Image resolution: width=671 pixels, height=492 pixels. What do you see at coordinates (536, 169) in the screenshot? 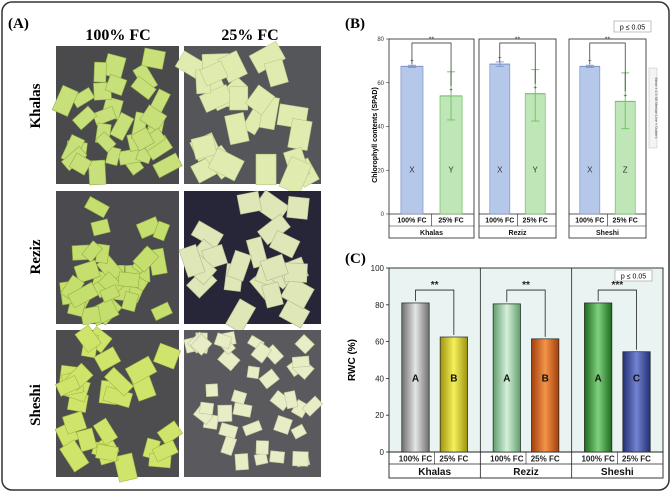
I see `panel-b-letter: Y` at bounding box center [536, 169].